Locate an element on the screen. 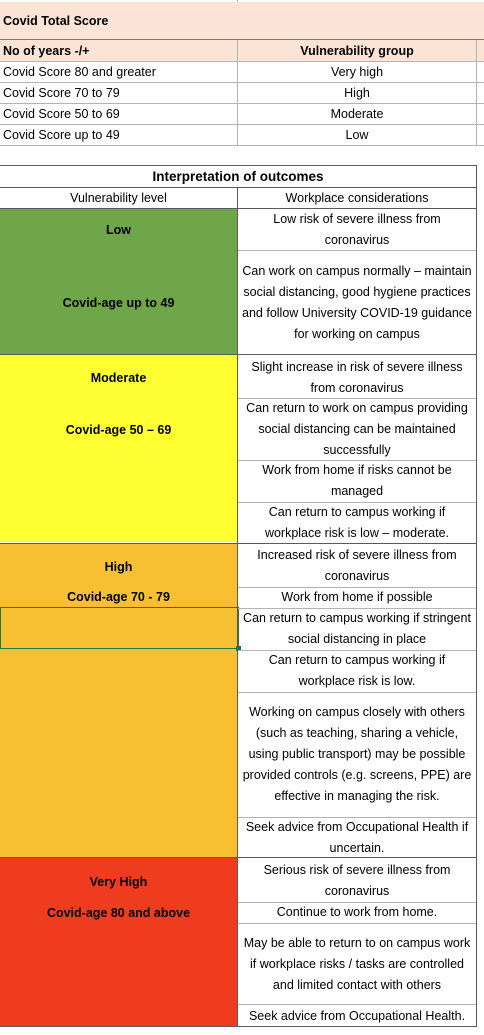  consideration-very-high-3: Seek advice from Occupational Health. is located at coordinates (357, 1016).